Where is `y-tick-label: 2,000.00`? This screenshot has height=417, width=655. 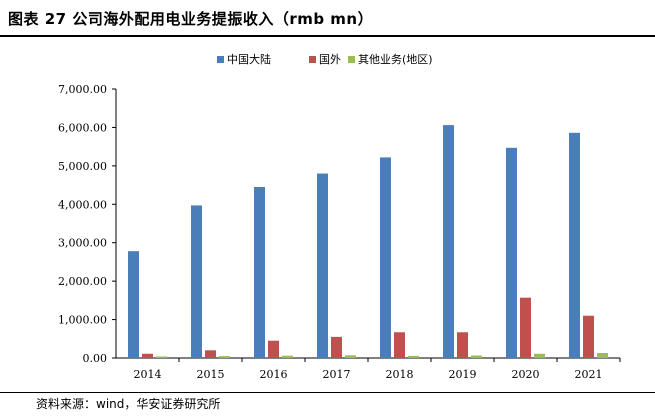
y-tick-label: 2,000.00 is located at coordinates (82, 281).